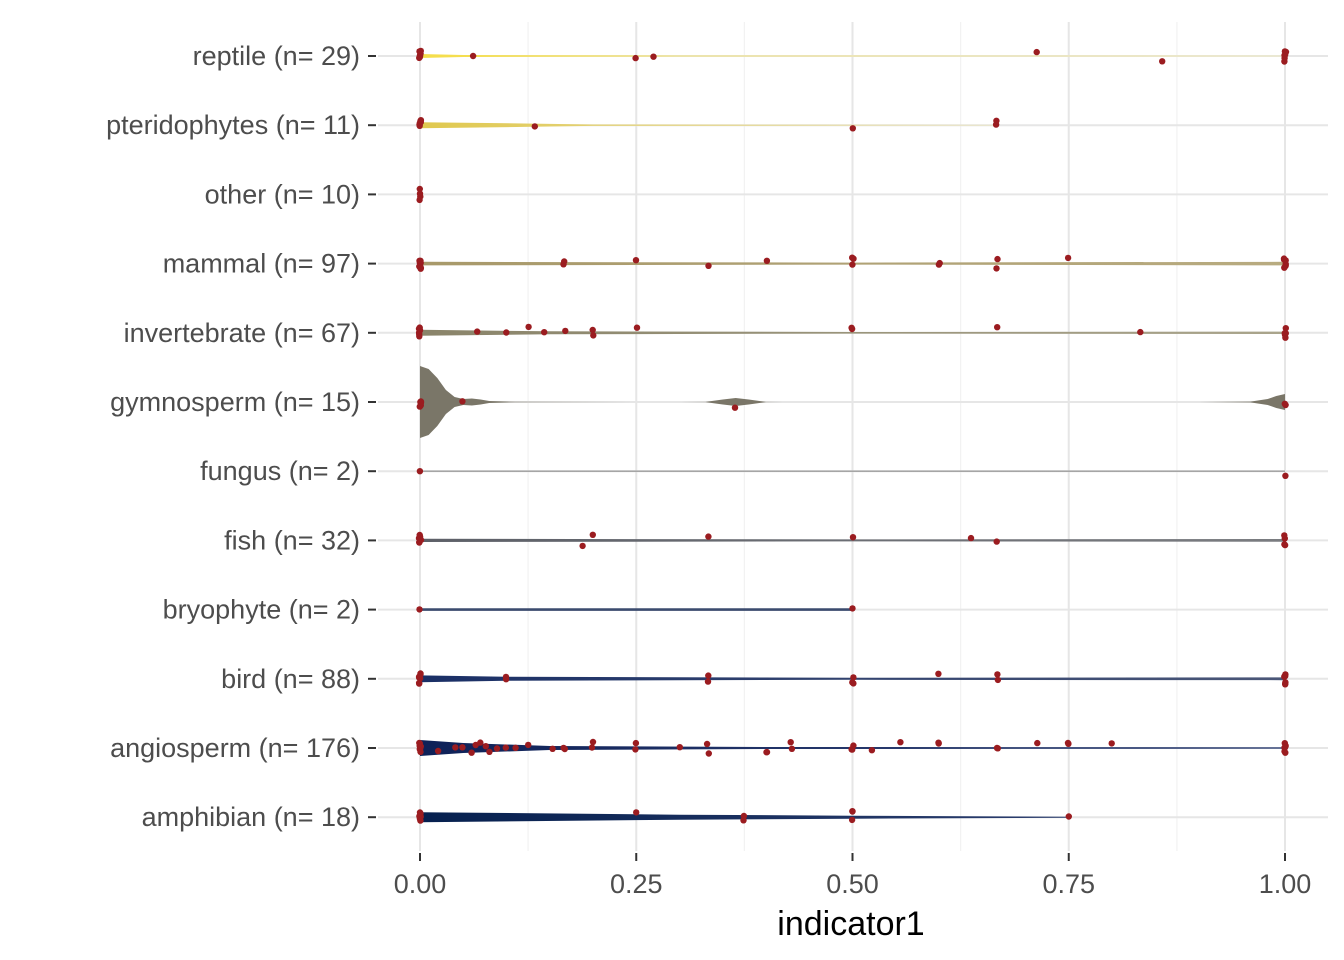 The image size is (1344, 960). I want to click on y-tick-label: amphibian (n= 18), so click(251, 817).